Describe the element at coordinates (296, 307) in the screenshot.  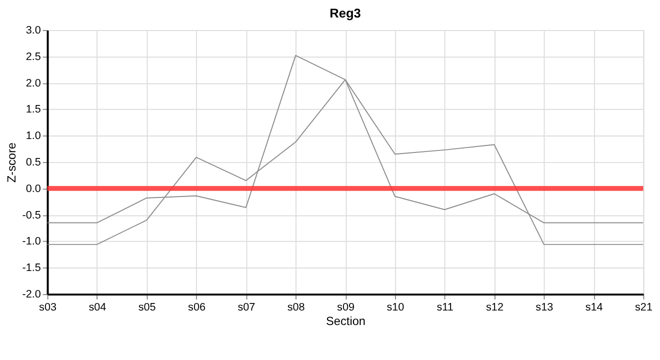
I see `x-tick-label: s08` at that location.